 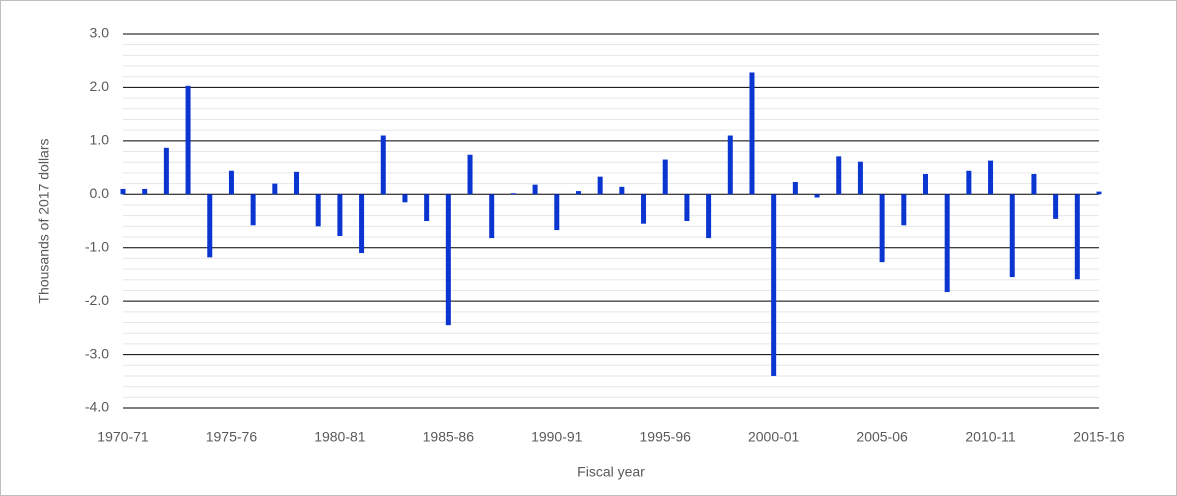 I want to click on y-tick-label: 1.0, so click(x=100, y=140).